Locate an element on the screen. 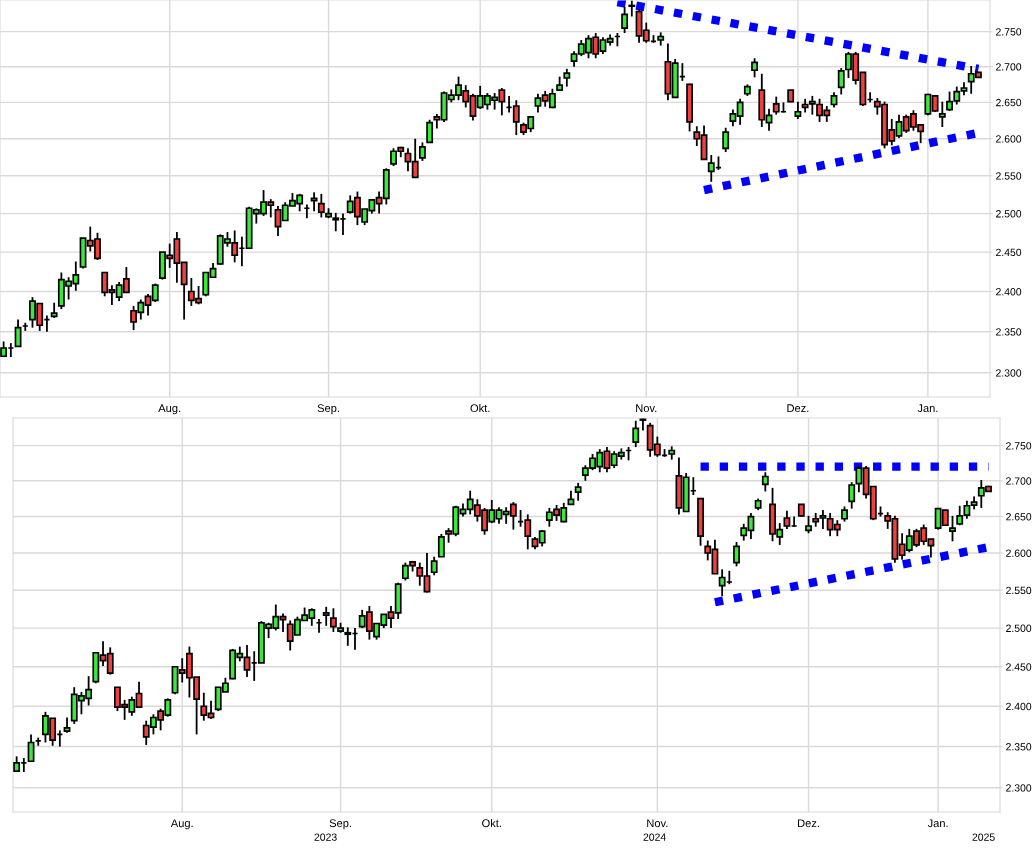 This screenshot has height=851, width=1035. text: 2025 is located at coordinates (983, 837).